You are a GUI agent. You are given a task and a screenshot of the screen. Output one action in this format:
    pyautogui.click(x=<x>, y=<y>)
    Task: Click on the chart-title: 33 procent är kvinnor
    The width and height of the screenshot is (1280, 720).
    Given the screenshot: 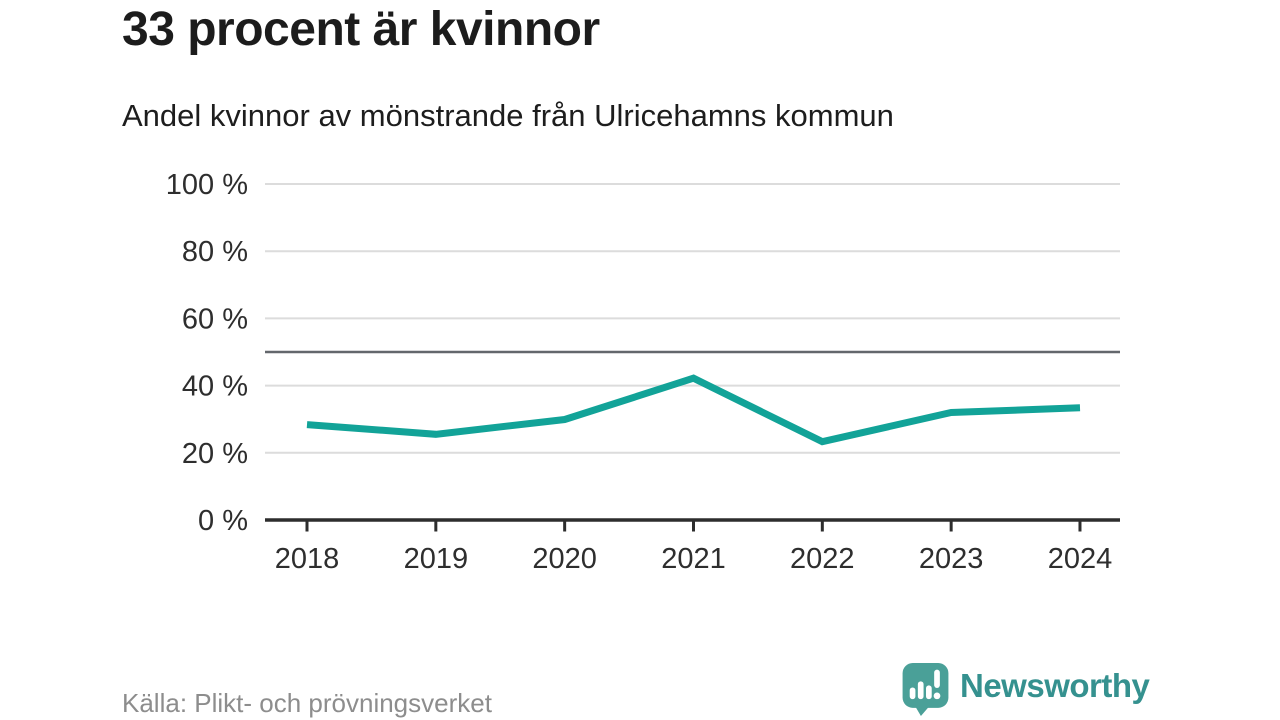 What is the action you would take?
    pyautogui.click(x=361, y=29)
    